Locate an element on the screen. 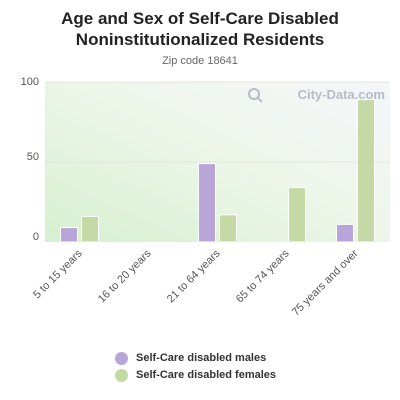 The width and height of the screenshot is (400, 400). x-tick-label-2: 21 to 64 years is located at coordinates (194, 276).